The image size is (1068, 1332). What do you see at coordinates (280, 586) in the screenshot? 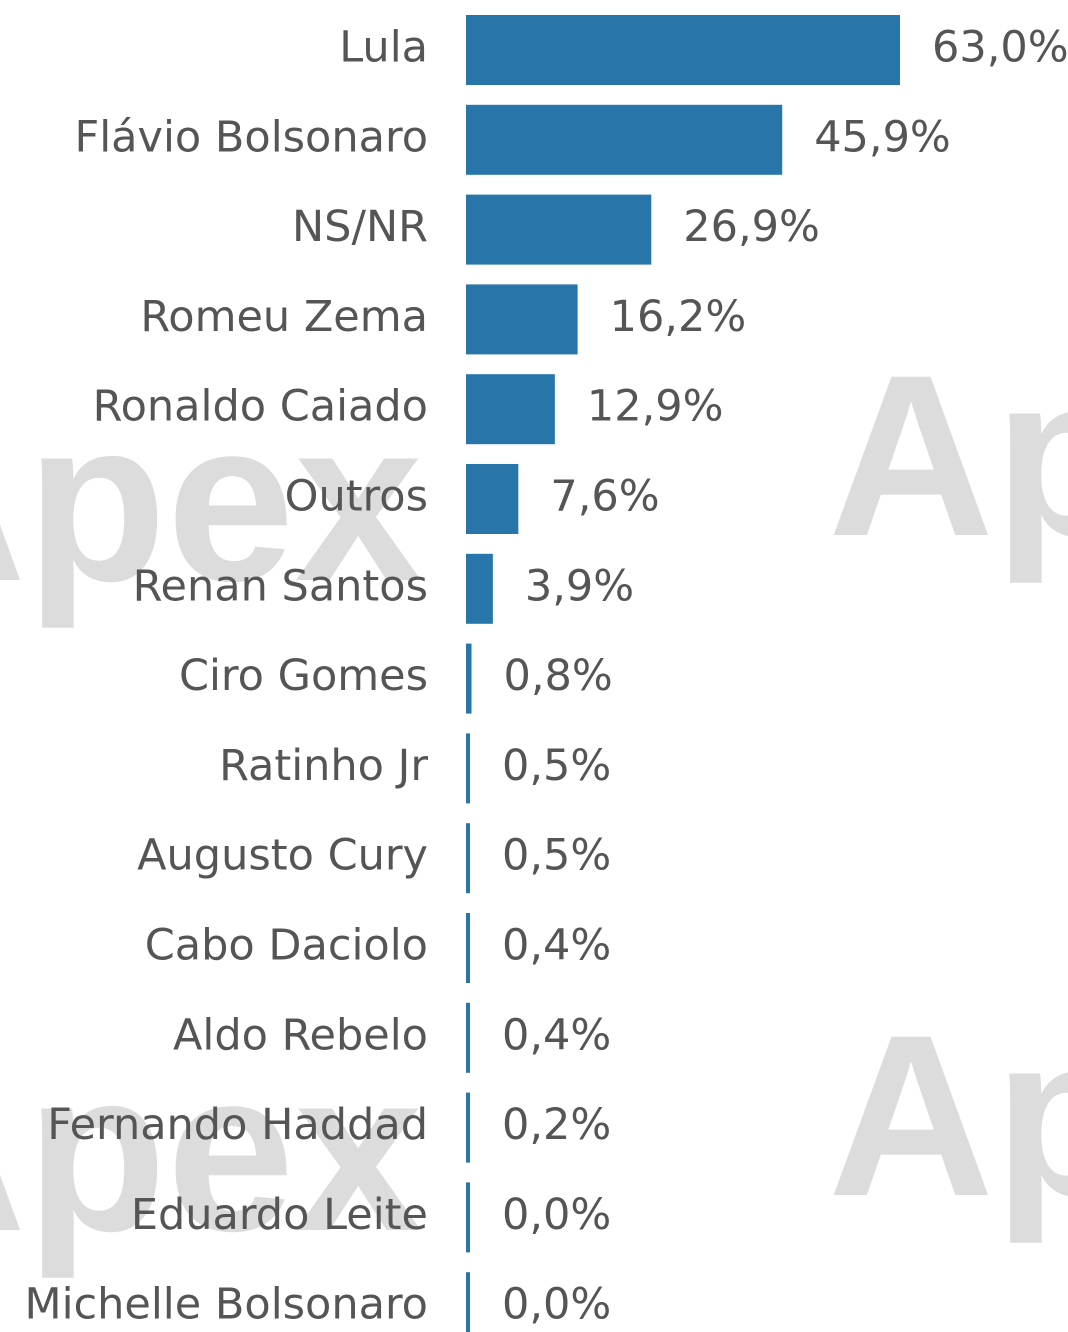
I see `category-label: Renan Santos` at bounding box center [280, 586].